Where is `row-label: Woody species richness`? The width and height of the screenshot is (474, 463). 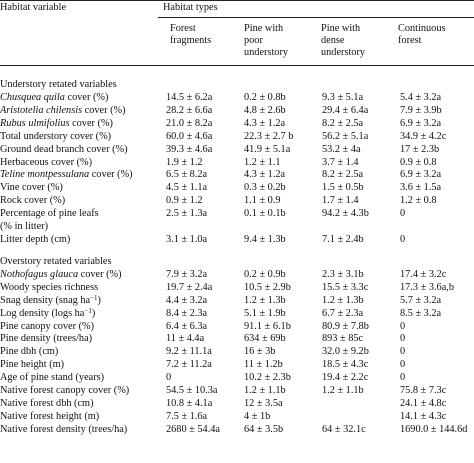
row-label: Woody species richness is located at coordinates (83, 288).